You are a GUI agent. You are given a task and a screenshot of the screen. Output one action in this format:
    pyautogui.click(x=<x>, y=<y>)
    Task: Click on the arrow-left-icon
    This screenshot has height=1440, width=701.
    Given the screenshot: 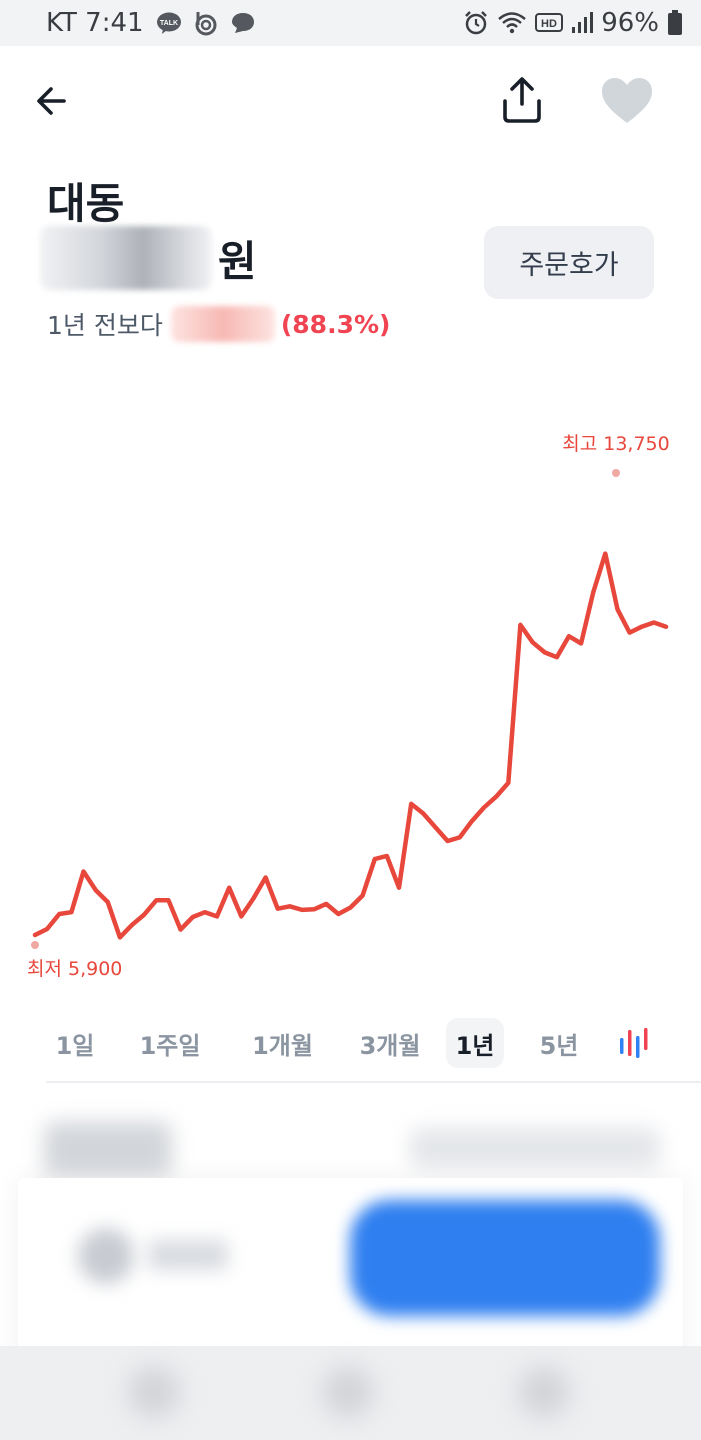 What is the action you would take?
    pyautogui.click(x=51, y=101)
    